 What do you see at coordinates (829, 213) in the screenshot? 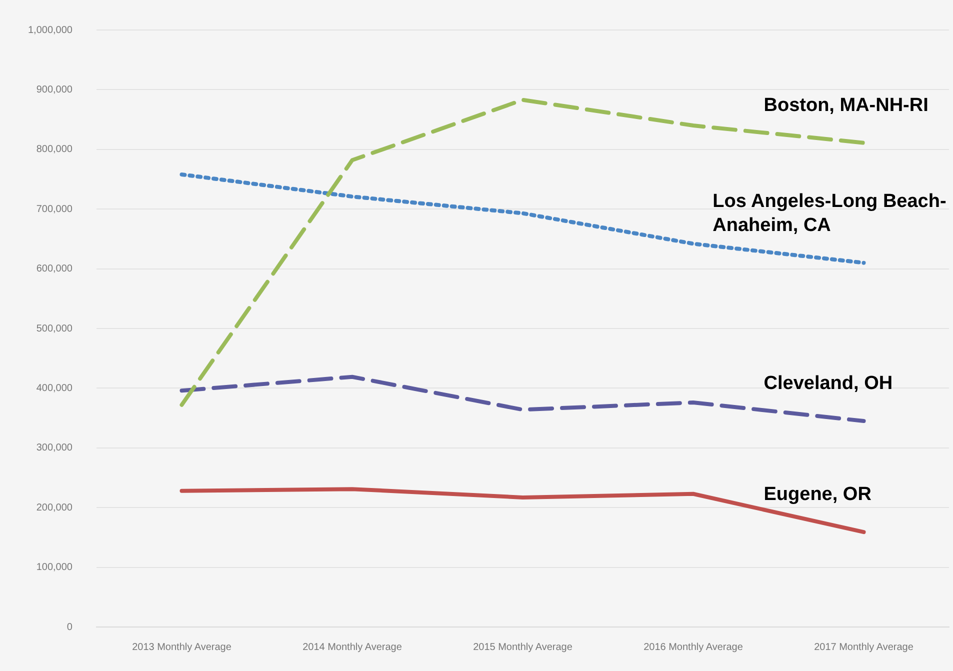
I see `series-label: Los Angeles-Long Beach-Anaheim, CA` at bounding box center [829, 213].